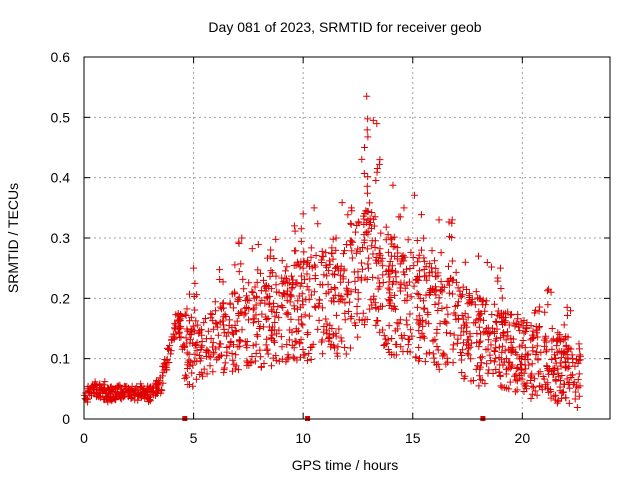 This screenshot has height=480, width=640. Describe the element at coordinates (61, 57) in the screenshot. I see `y-tick-label: 0.6` at that location.